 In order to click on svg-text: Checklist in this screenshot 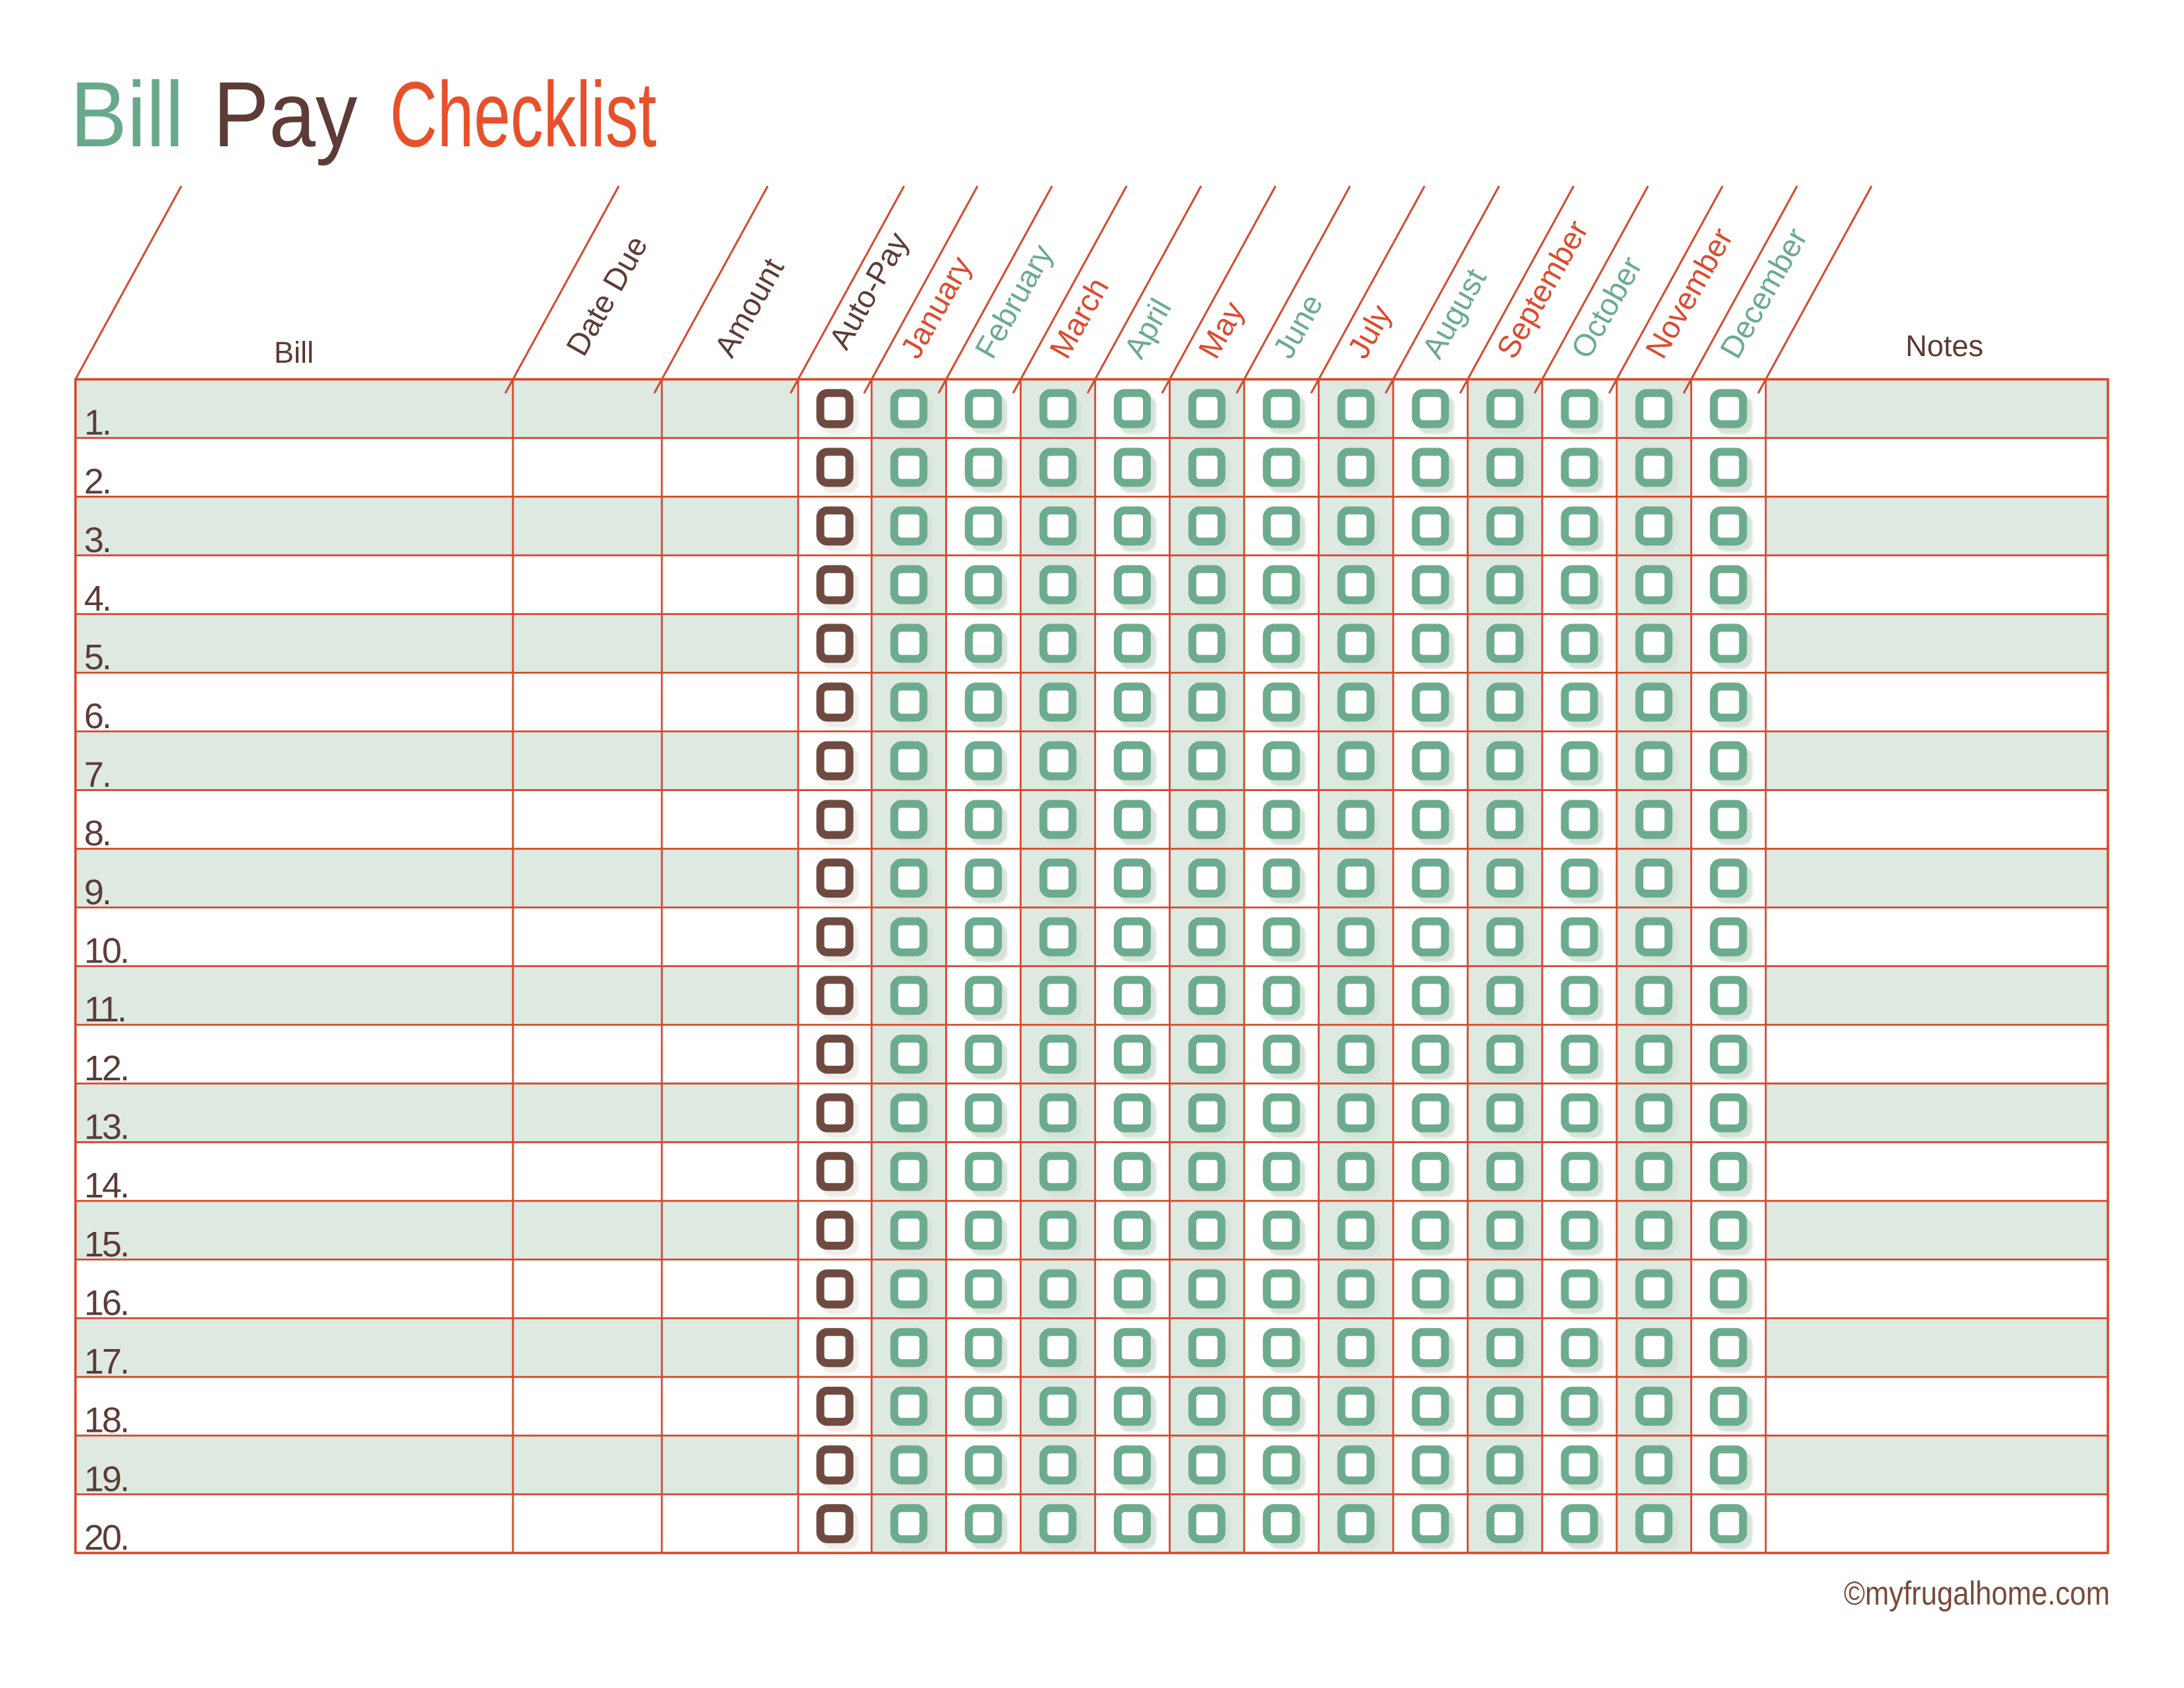, I will do `click(523, 114)`.